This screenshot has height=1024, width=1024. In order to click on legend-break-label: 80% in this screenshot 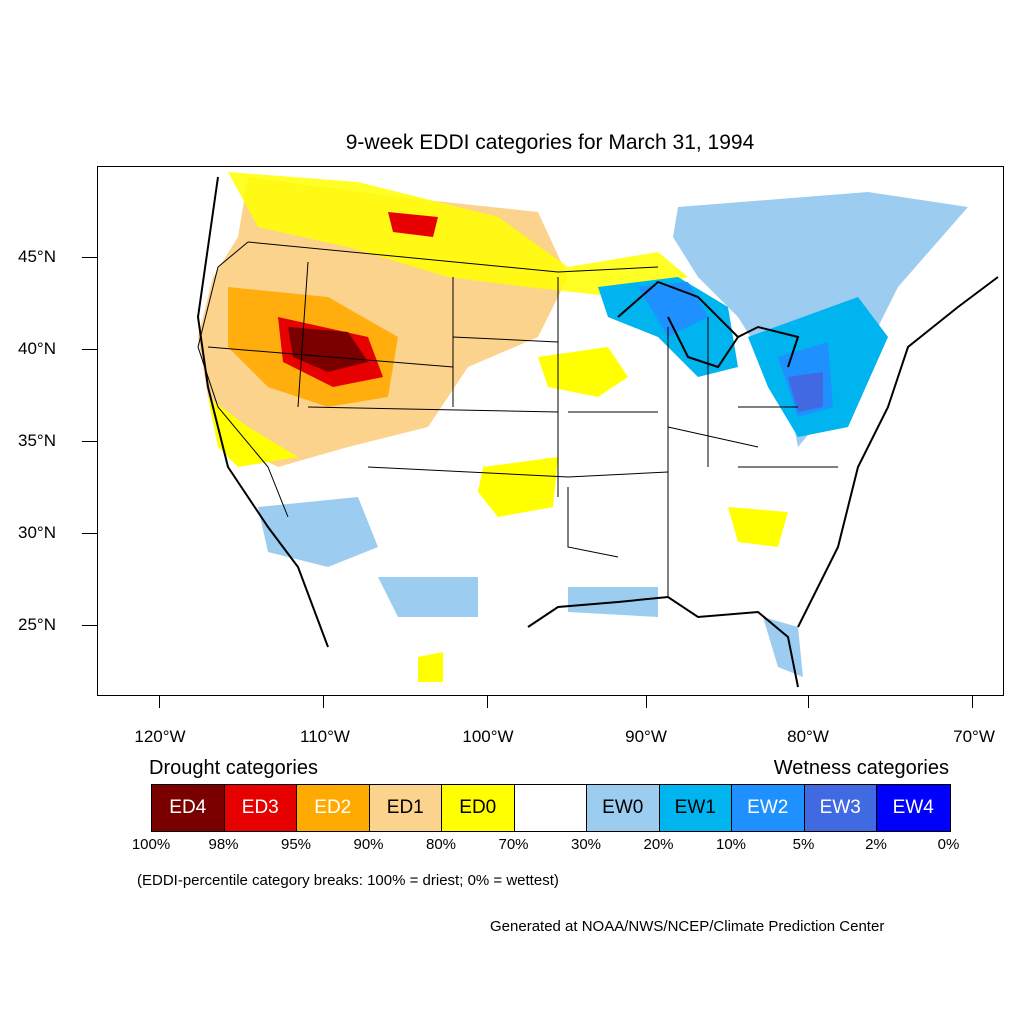, I will do `click(441, 844)`.